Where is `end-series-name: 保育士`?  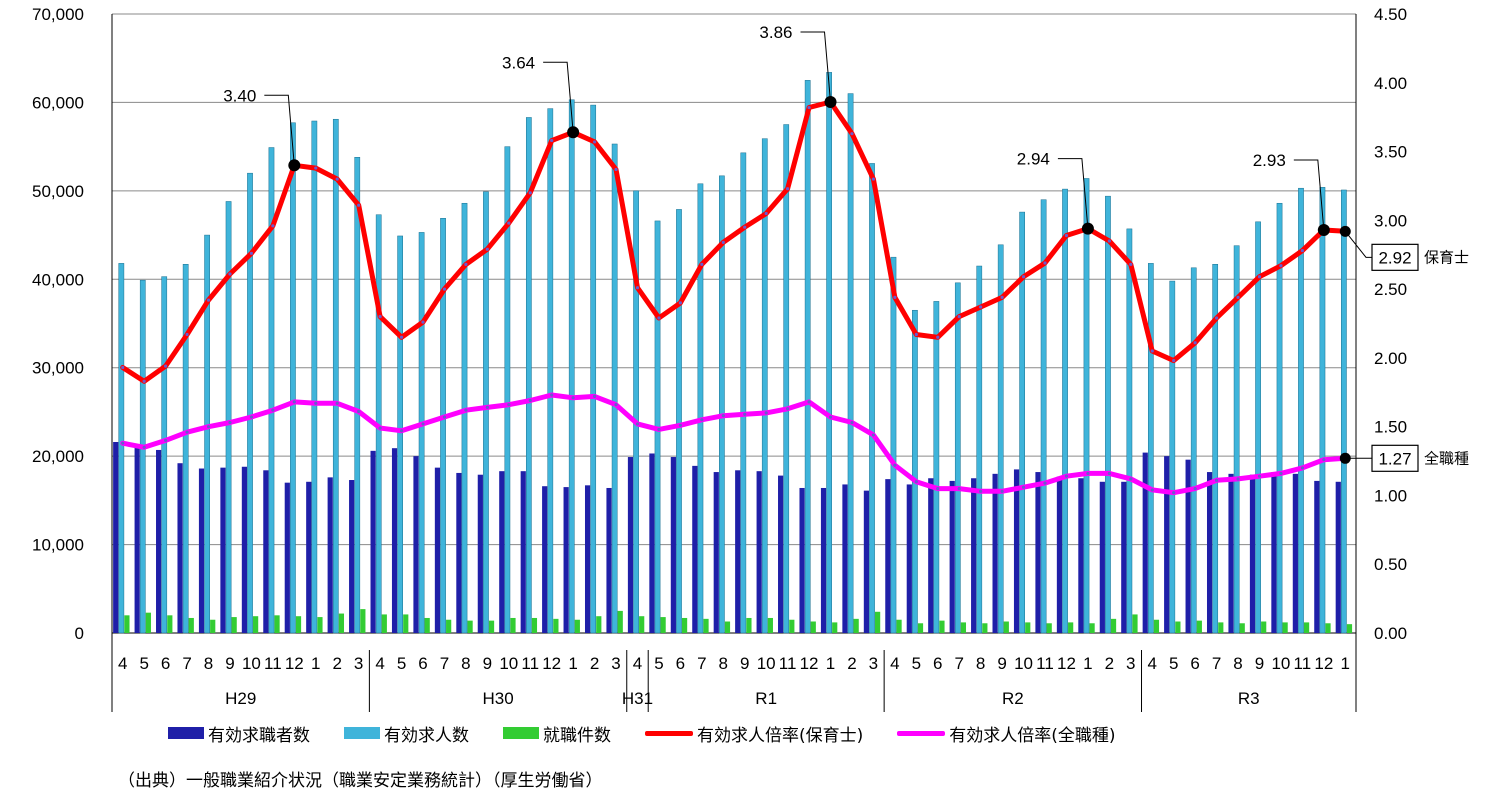 end-series-name: 保育士 is located at coordinates (1446, 257).